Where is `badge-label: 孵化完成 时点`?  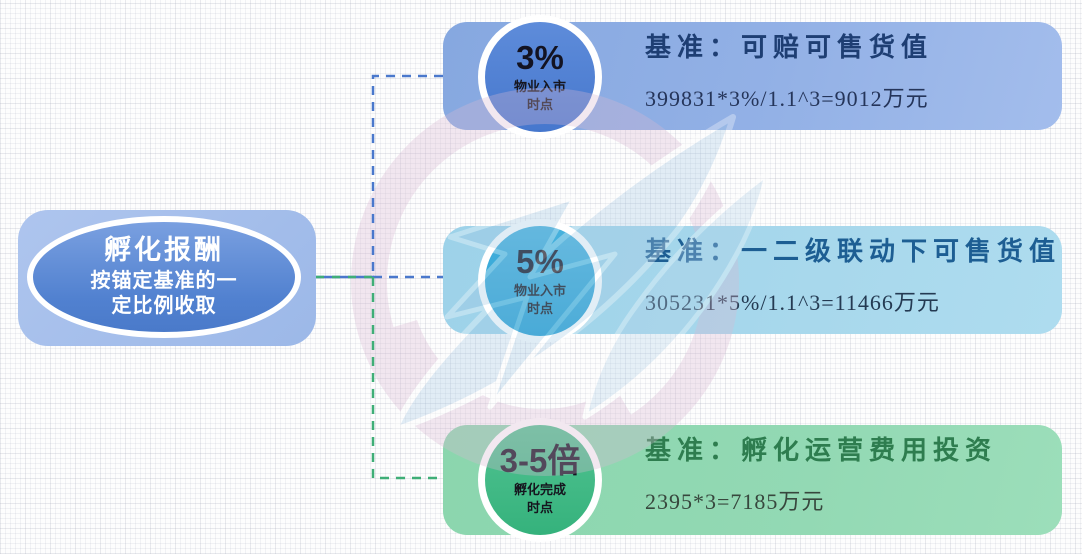
badge-label: 孵化完成 时点 is located at coordinates (539, 498).